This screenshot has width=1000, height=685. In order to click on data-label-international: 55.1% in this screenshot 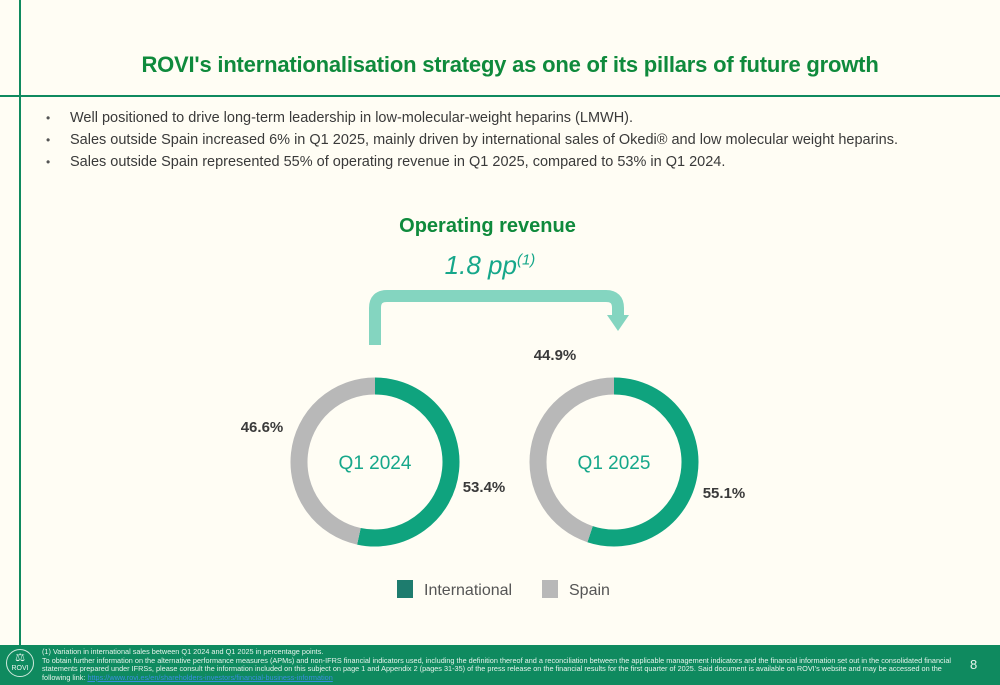, I will do `click(724, 493)`.